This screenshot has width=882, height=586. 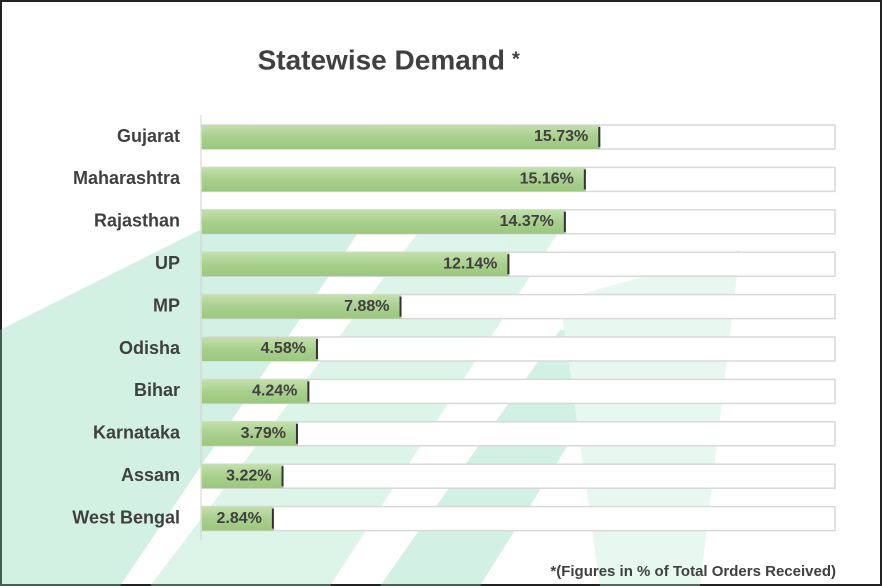 I want to click on value-label: 4.24%, so click(x=274, y=391).